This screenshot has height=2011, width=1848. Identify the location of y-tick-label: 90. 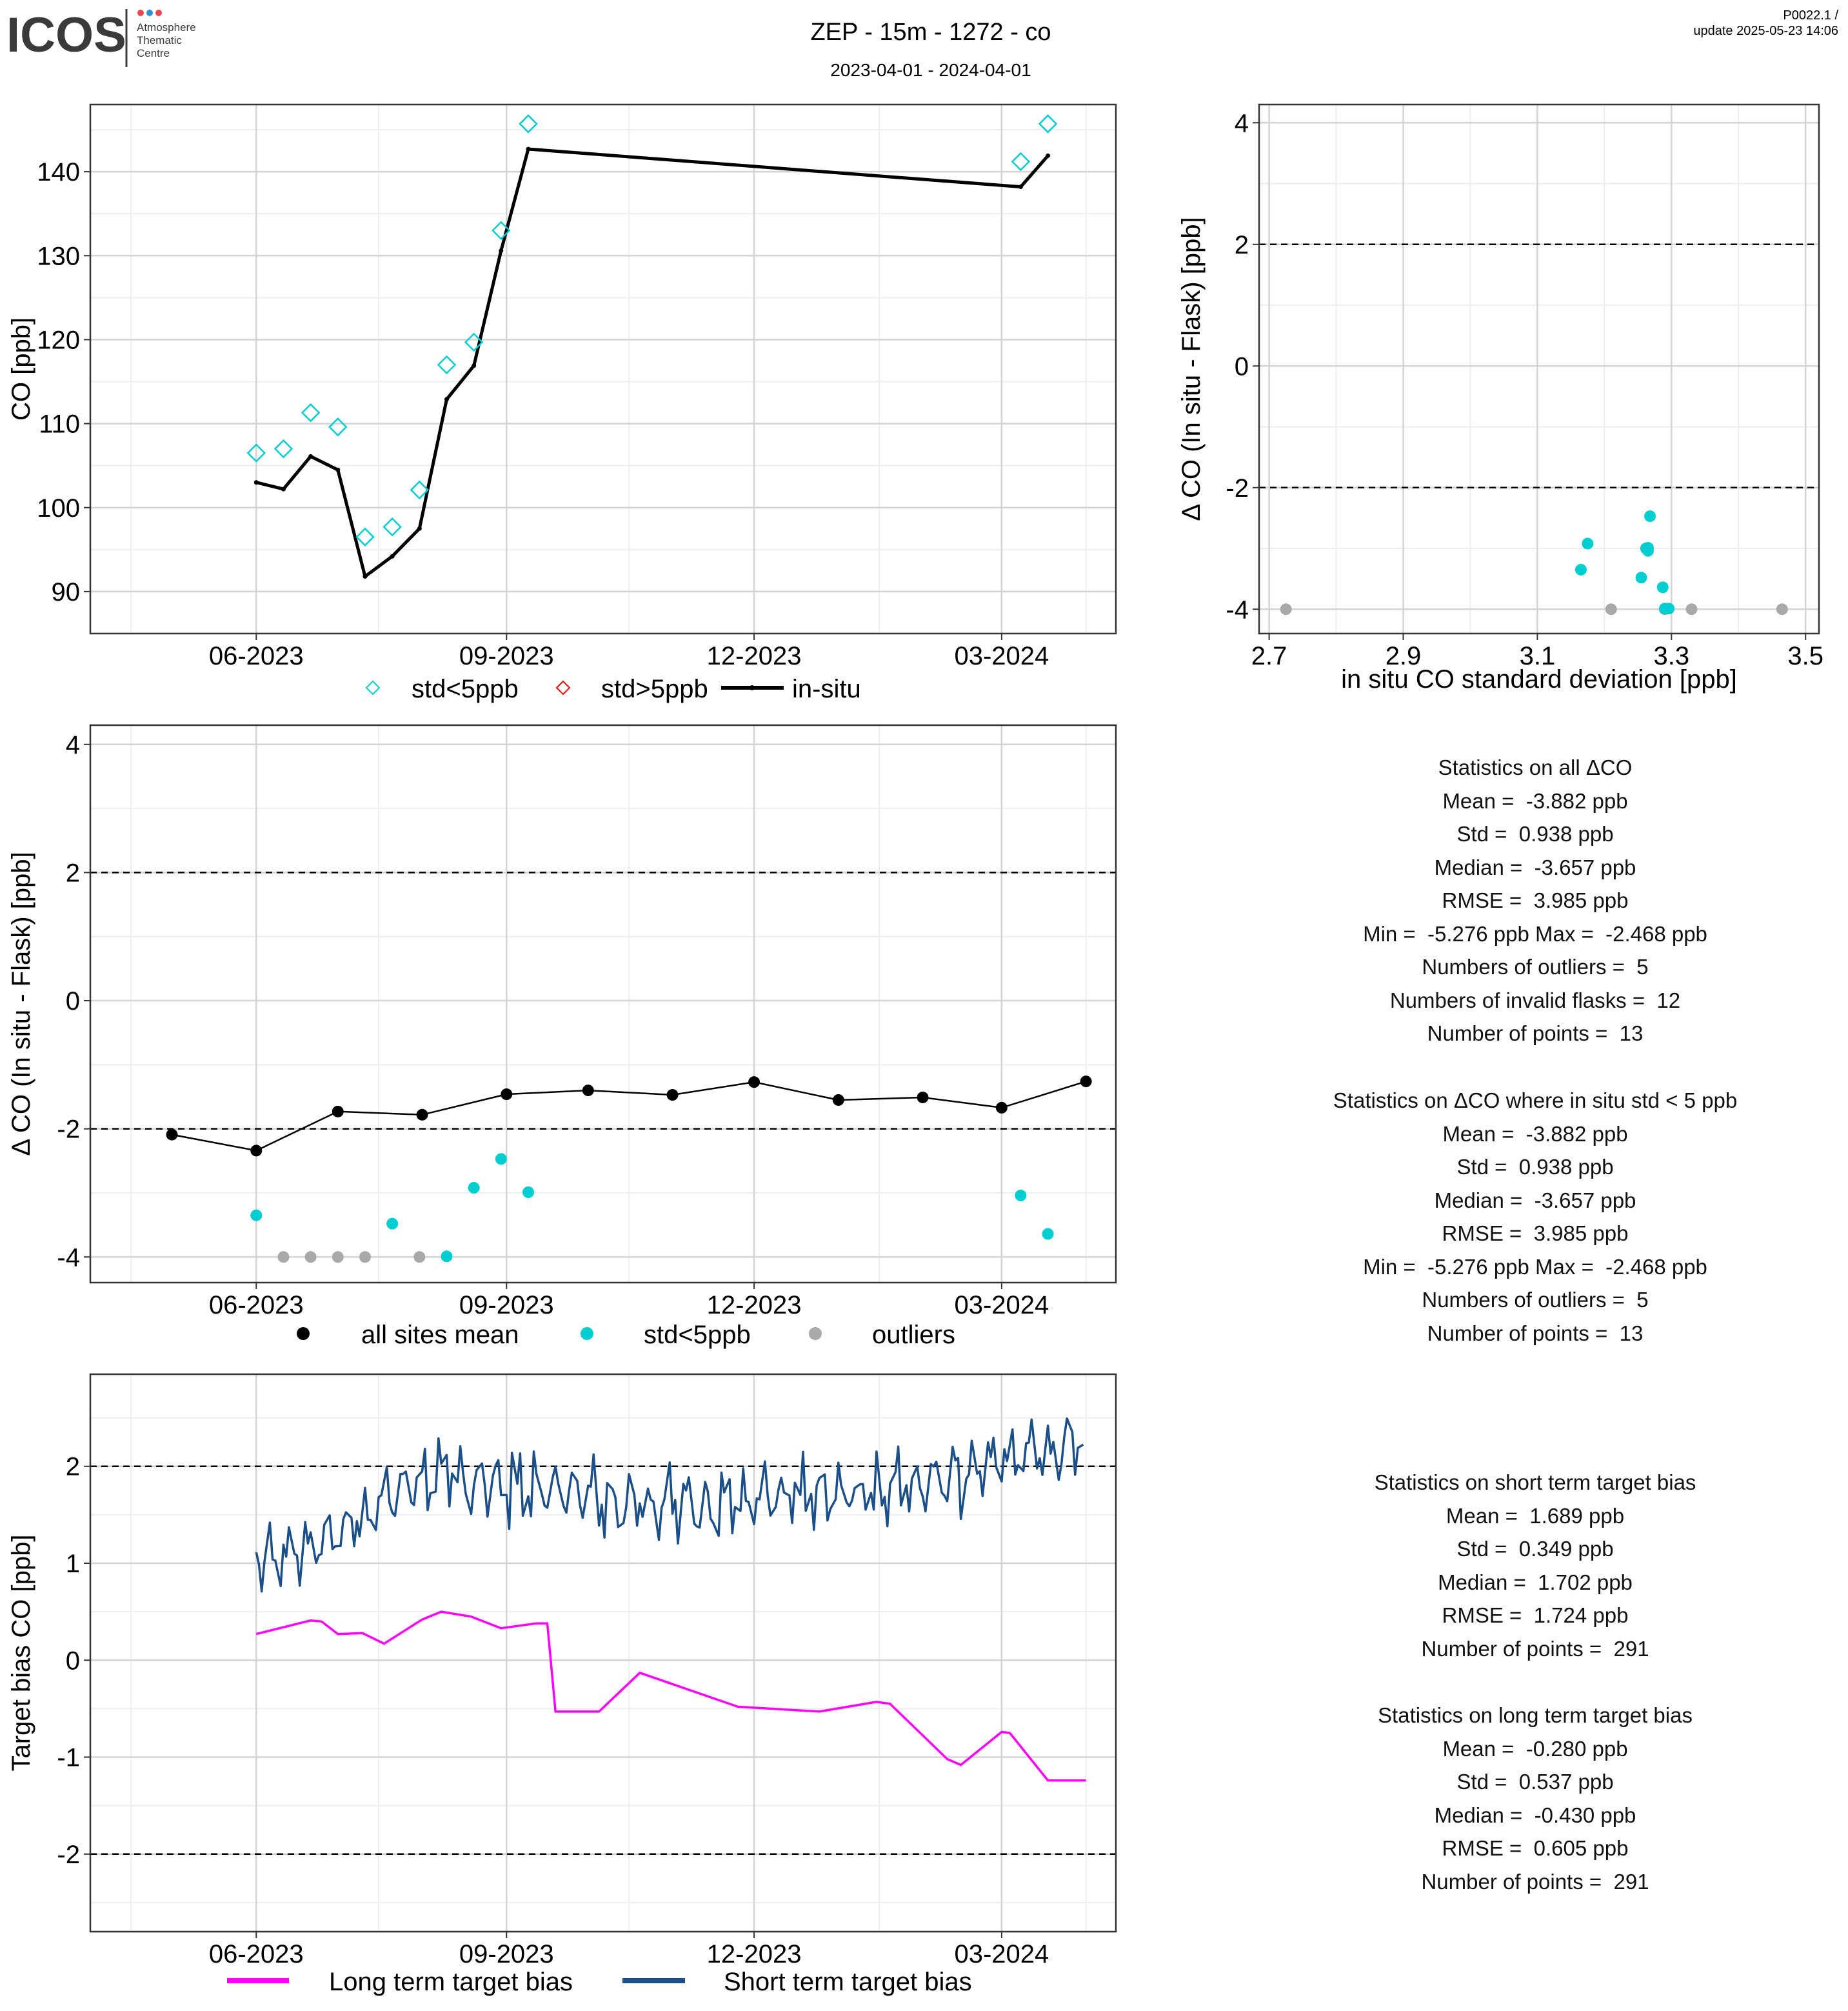
(66, 592).